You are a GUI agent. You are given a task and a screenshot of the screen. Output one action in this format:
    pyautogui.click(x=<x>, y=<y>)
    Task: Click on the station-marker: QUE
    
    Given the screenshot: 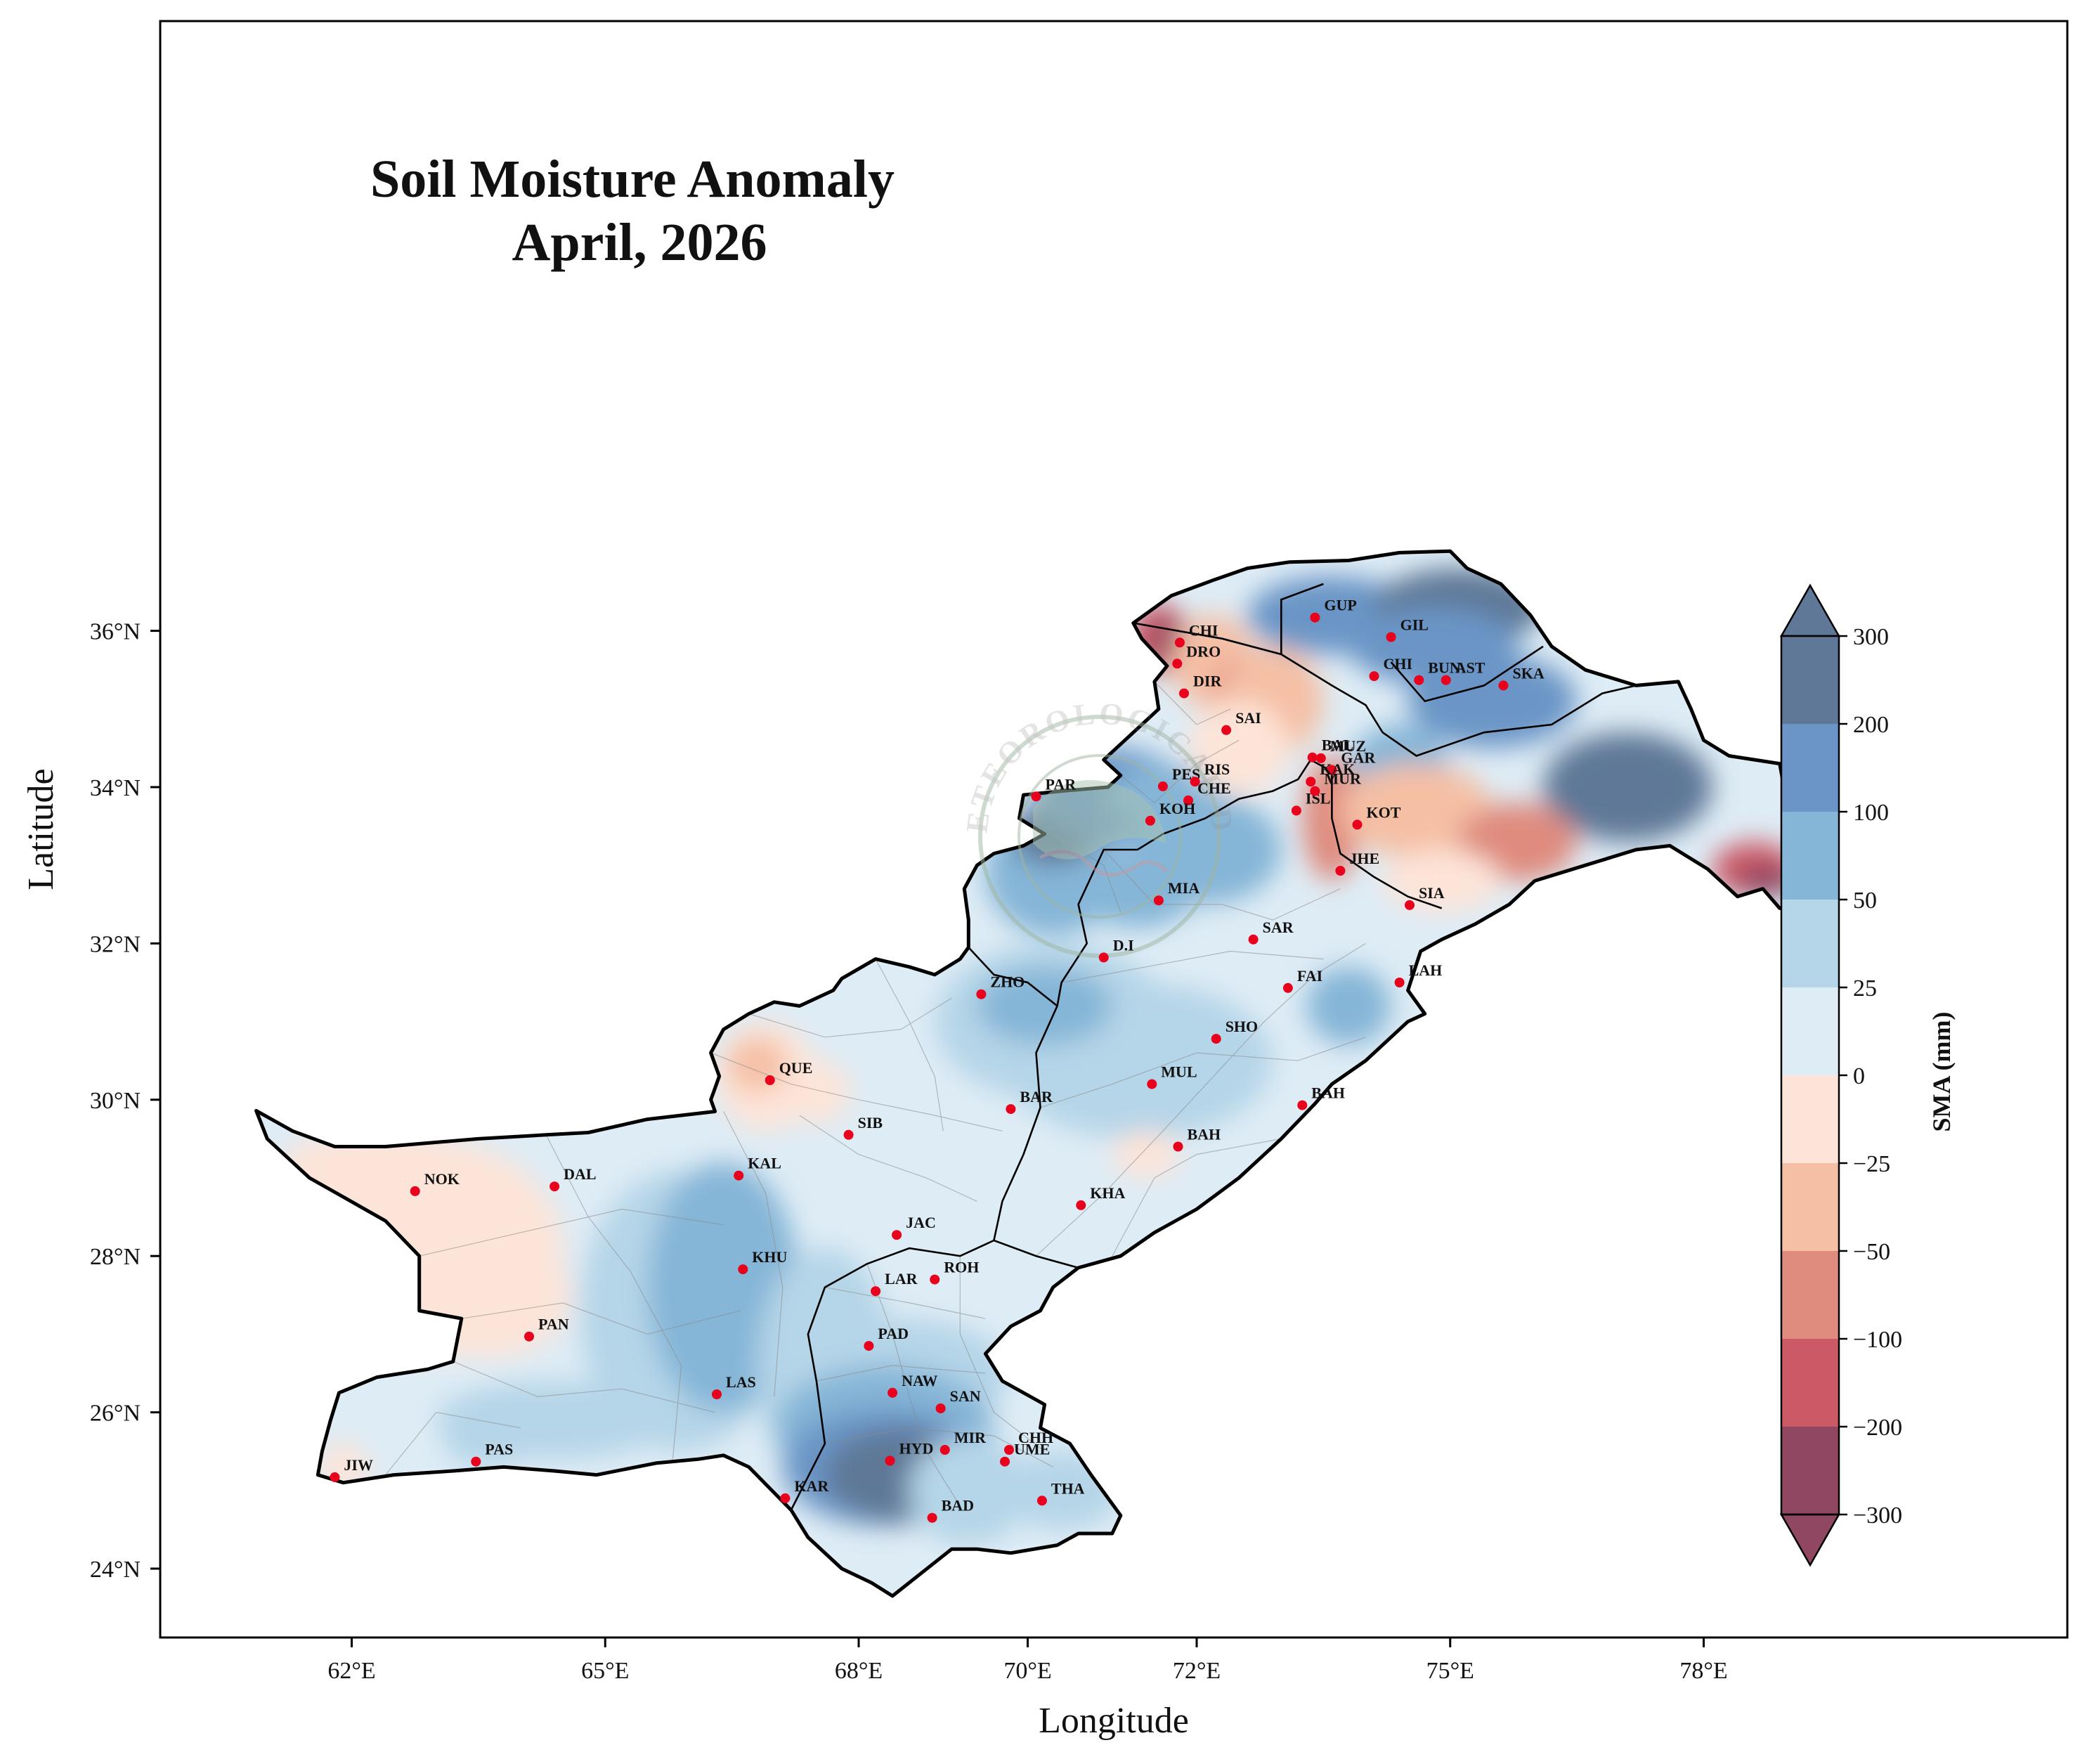 What is the action you would take?
    pyautogui.click(x=789, y=1072)
    